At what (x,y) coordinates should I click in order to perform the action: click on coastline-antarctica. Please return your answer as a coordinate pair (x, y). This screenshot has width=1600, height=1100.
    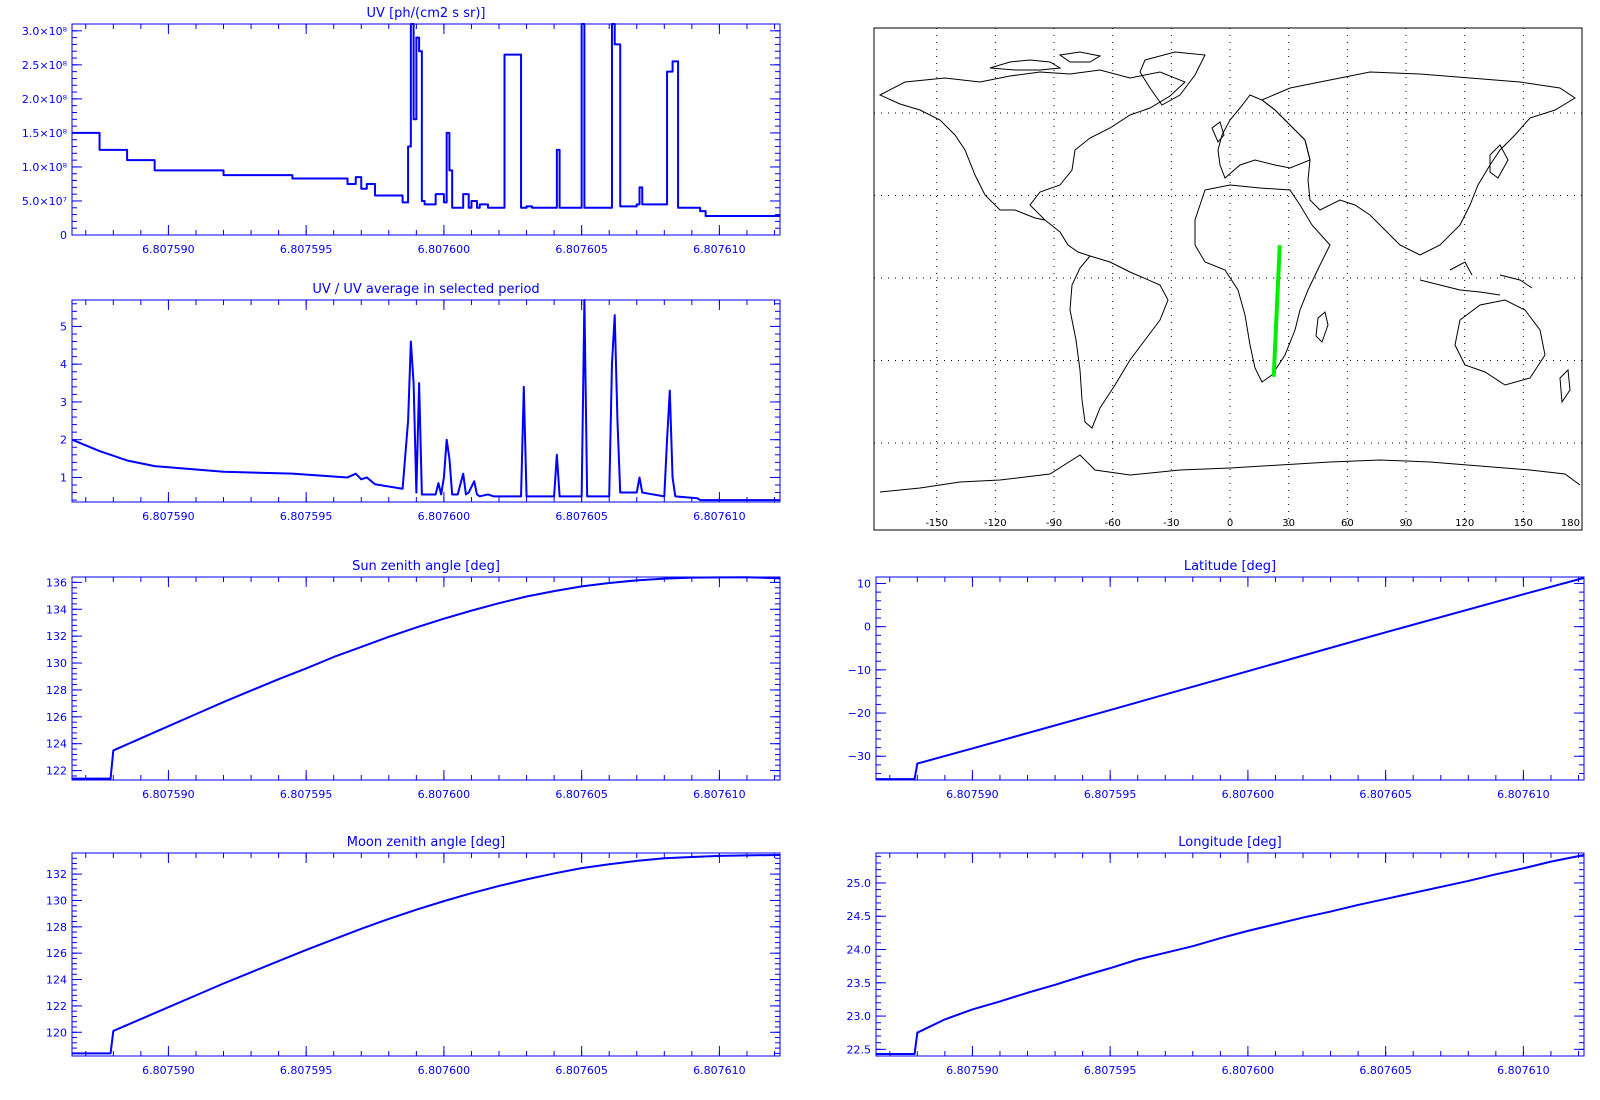
    Looking at the image, I should click on (1230, 473).